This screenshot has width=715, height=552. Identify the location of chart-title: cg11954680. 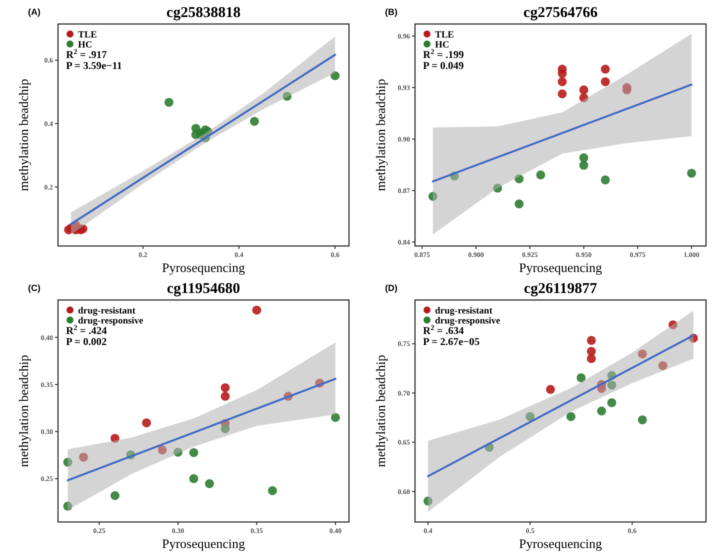
(203, 289).